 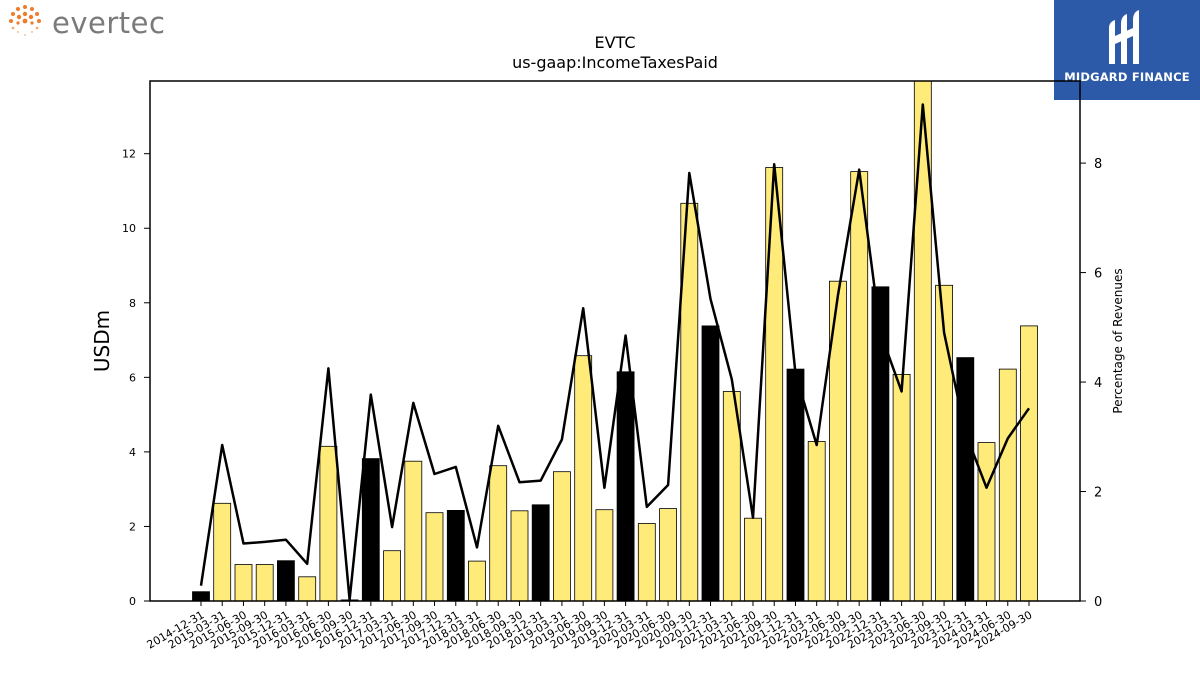 I want to click on midgard-finance-badge: MIDGARD FINANCE, so click(x=1127, y=50).